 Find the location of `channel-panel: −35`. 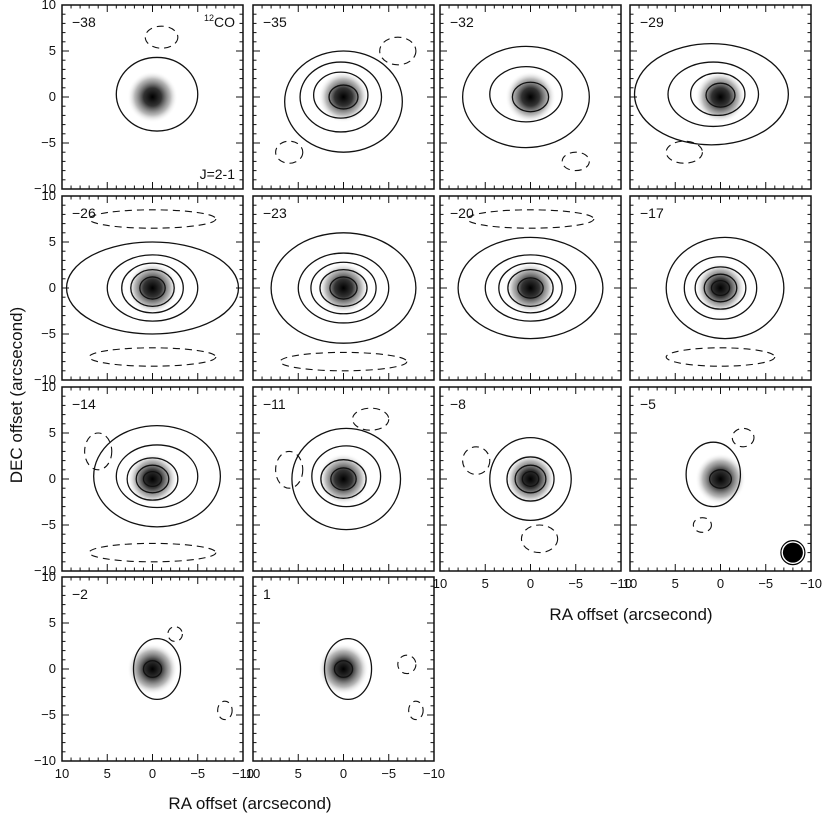

channel-panel: −35 is located at coordinates (343, 97).